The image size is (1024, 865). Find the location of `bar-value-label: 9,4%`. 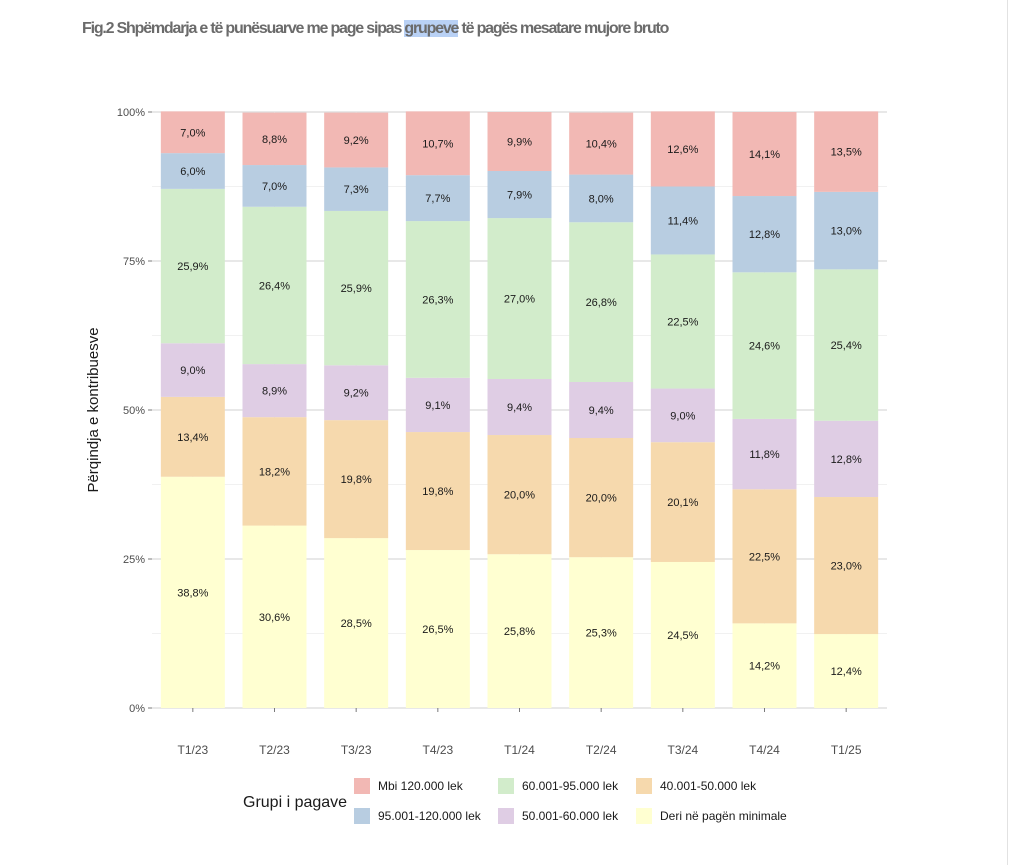

bar-value-label: 9,4% is located at coordinates (519, 408).